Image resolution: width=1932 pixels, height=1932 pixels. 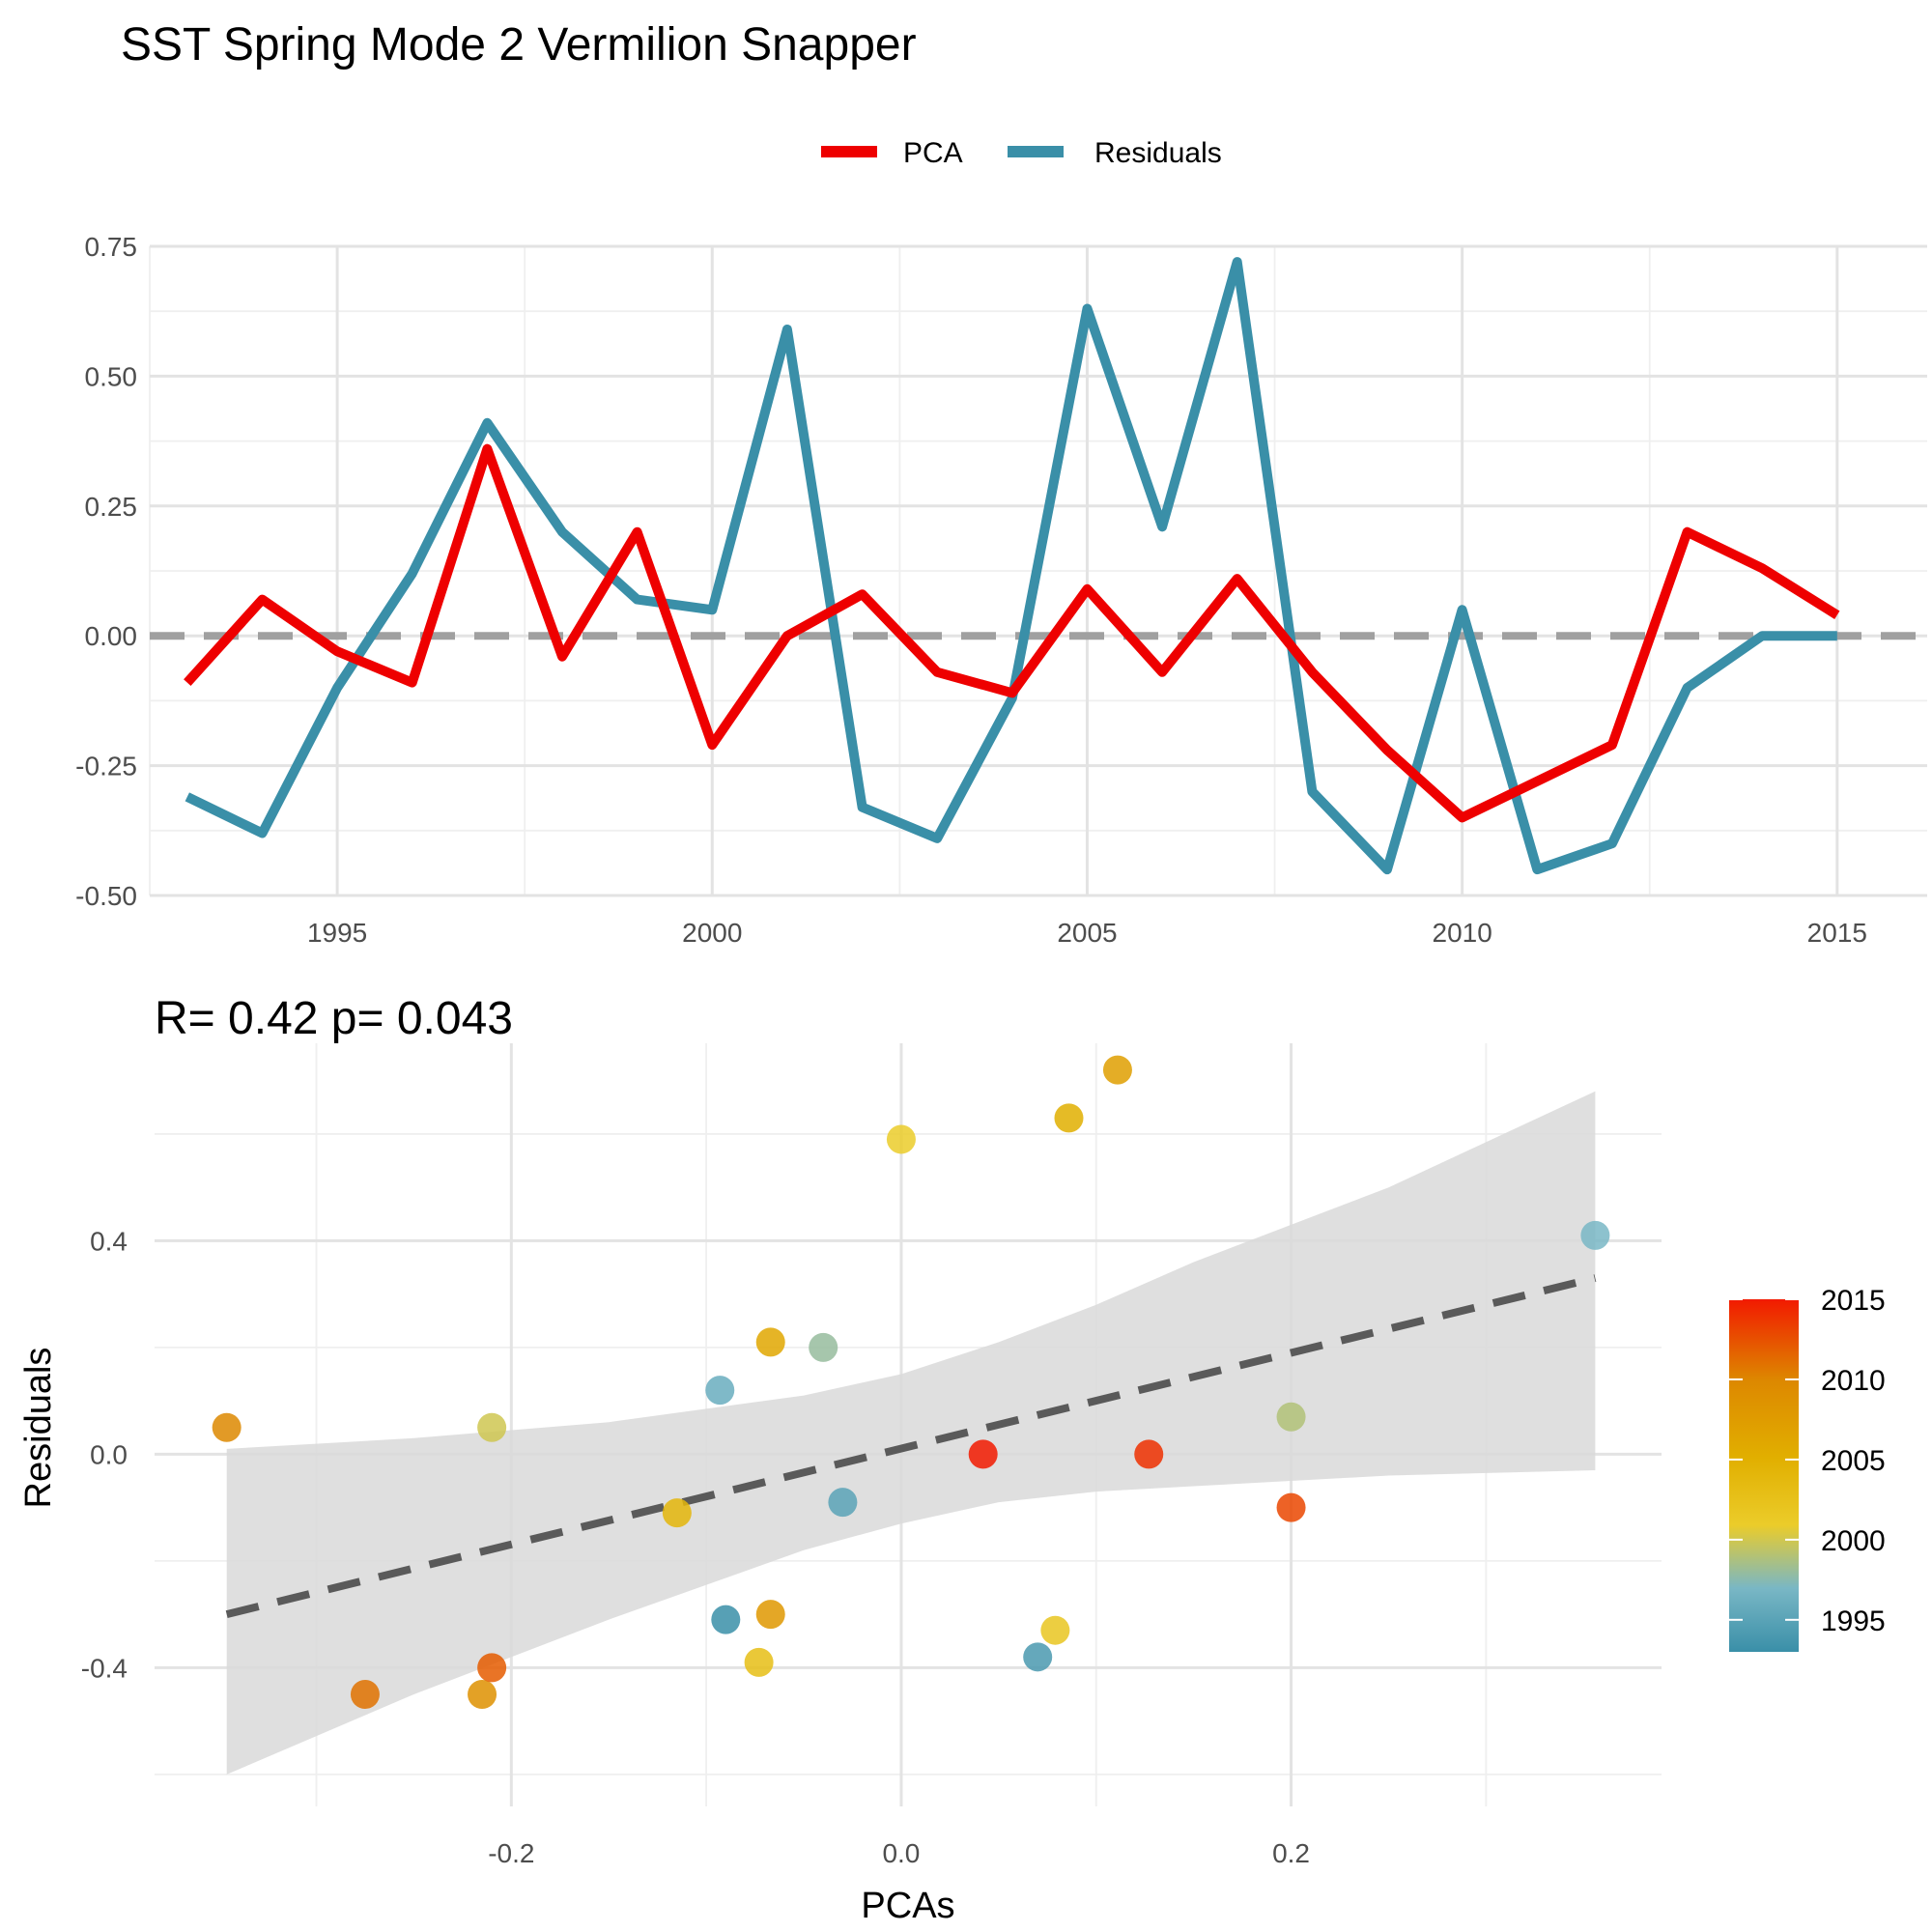 What do you see at coordinates (907, 1906) in the screenshot?
I see `x-axis-title: PCAs` at bounding box center [907, 1906].